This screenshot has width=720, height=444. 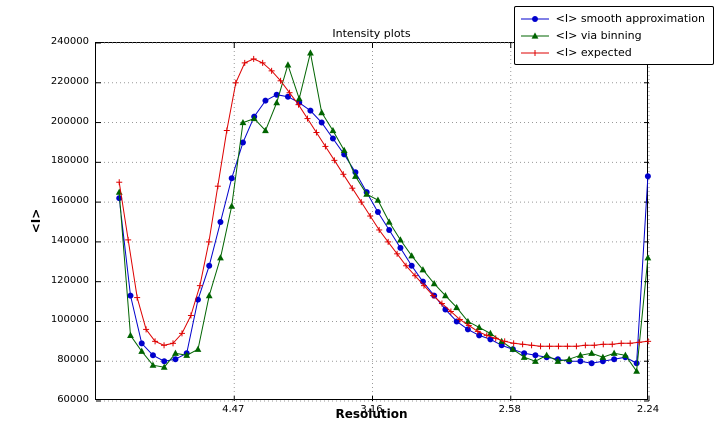 What do you see at coordinates (612, 35) in the screenshot?
I see `legend-item: <I> via binning` at bounding box center [612, 35].